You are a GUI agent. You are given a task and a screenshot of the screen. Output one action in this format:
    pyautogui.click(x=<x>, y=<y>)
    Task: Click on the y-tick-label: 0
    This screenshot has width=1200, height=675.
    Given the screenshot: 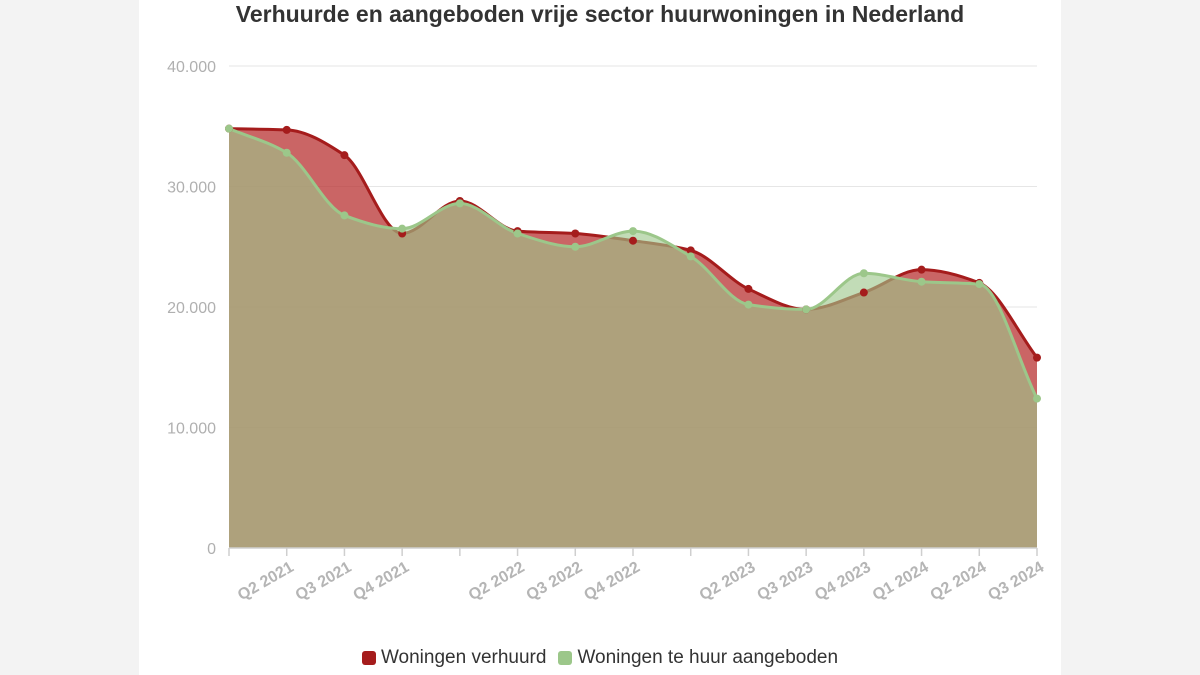 What is the action you would take?
    pyautogui.click(x=211, y=549)
    